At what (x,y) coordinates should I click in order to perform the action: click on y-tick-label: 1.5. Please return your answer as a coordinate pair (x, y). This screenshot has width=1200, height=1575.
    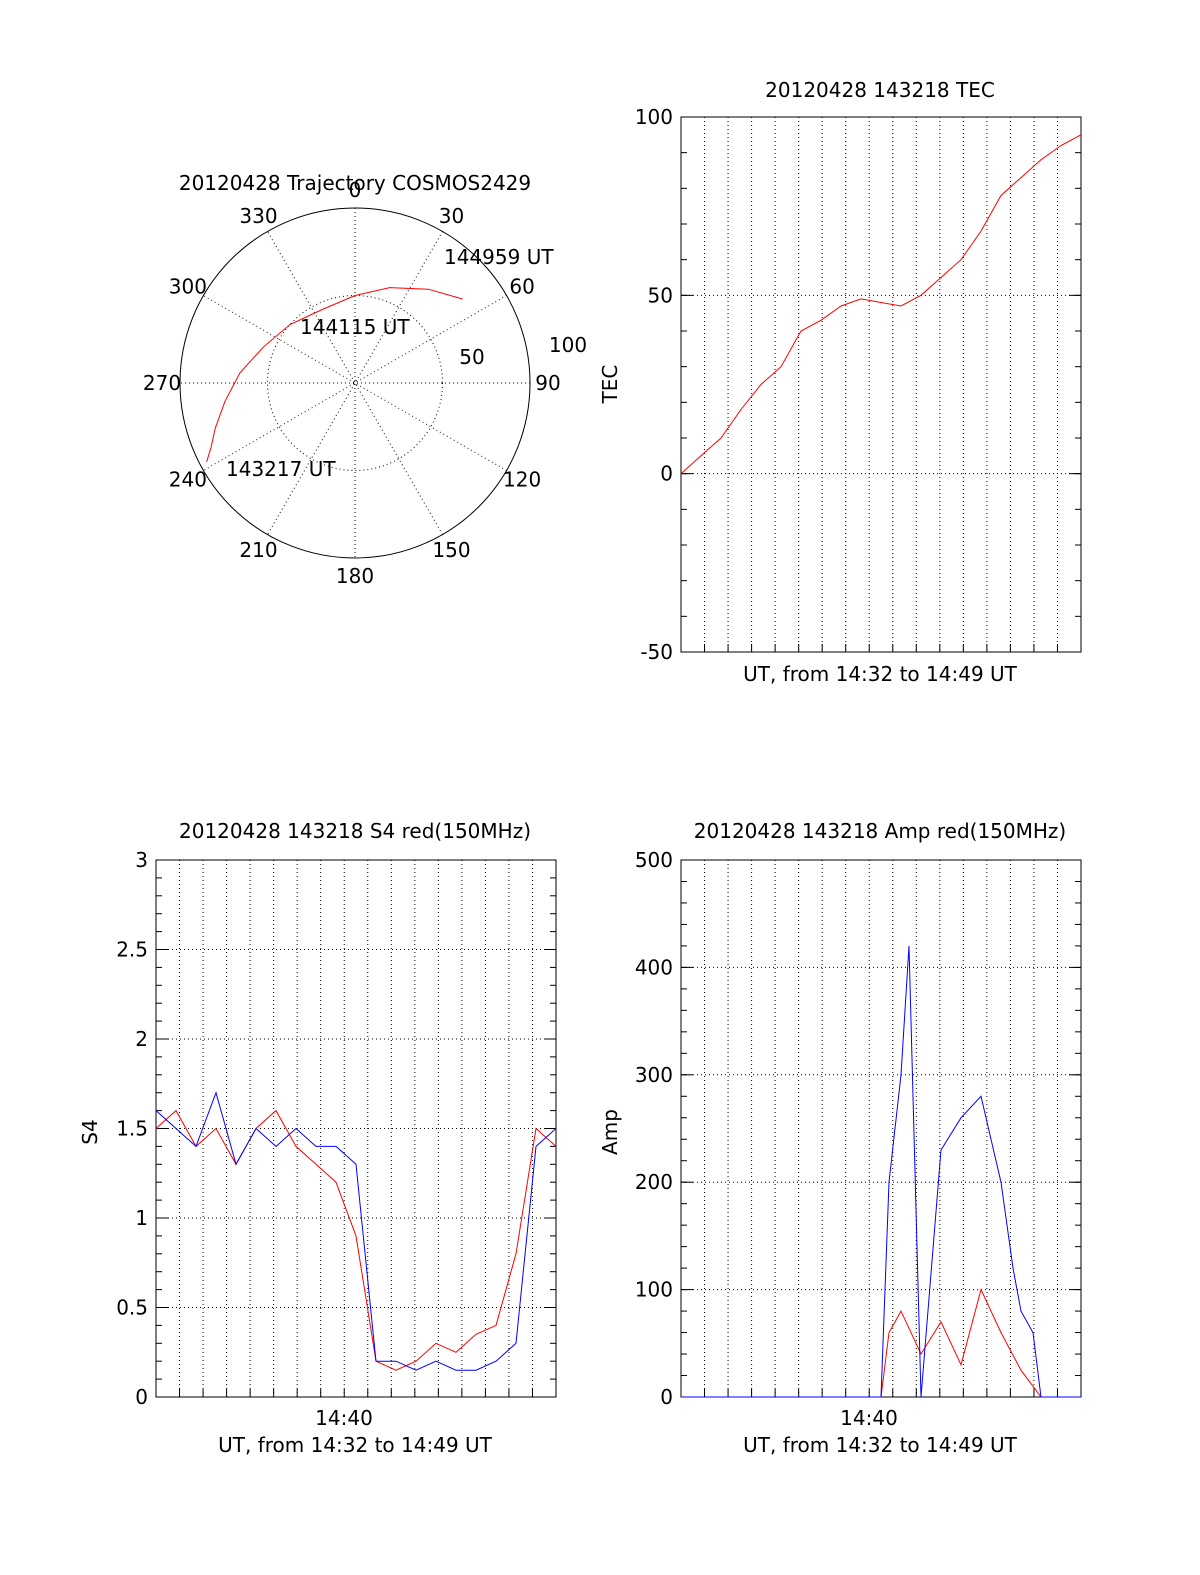
    Looking at the image, I should click on (132, 1129).